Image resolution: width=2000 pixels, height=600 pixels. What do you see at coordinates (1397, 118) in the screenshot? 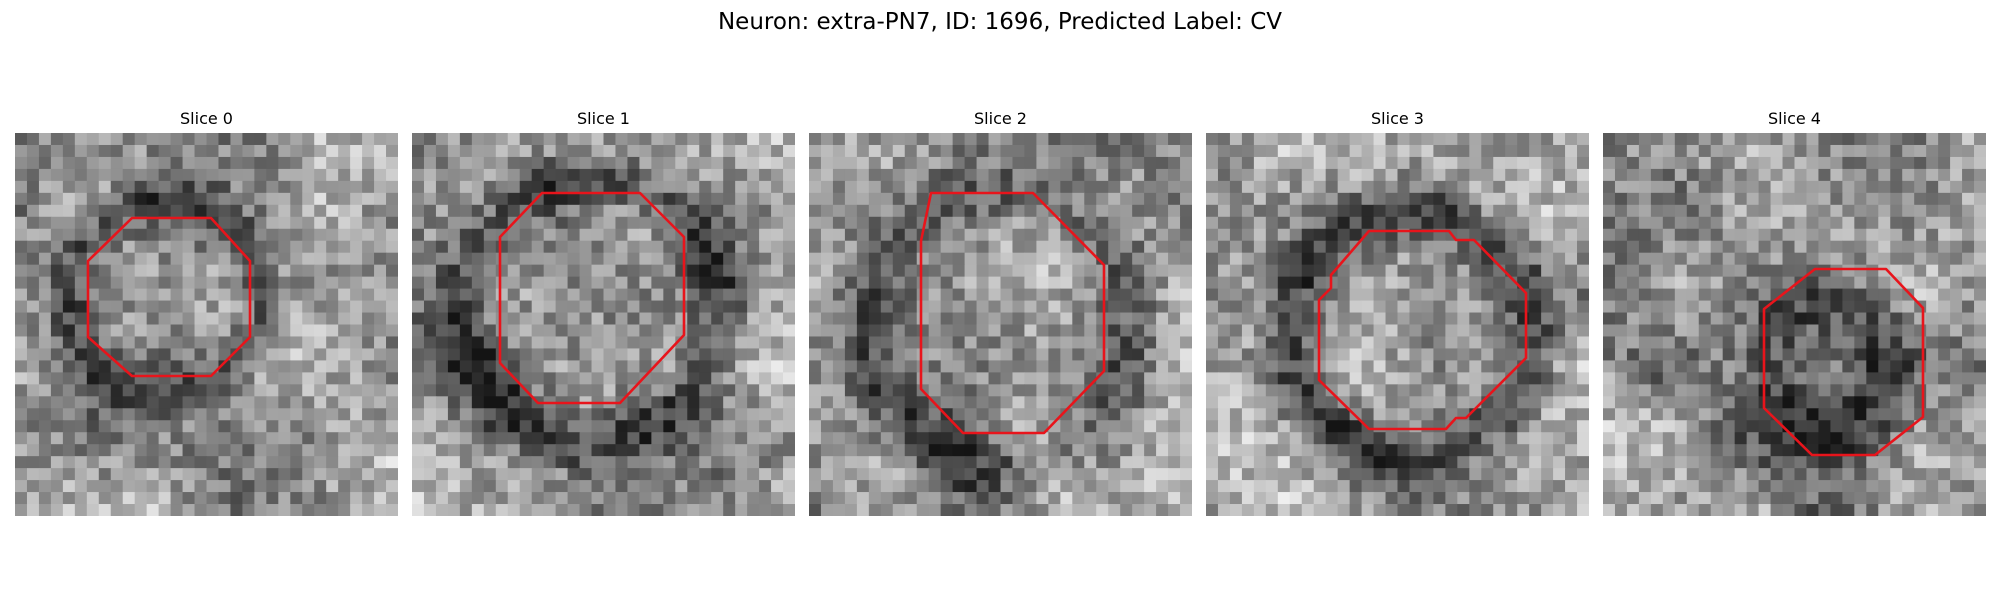
I see `slice-title-3: Slice 3` at bounding box center [1397, 118].